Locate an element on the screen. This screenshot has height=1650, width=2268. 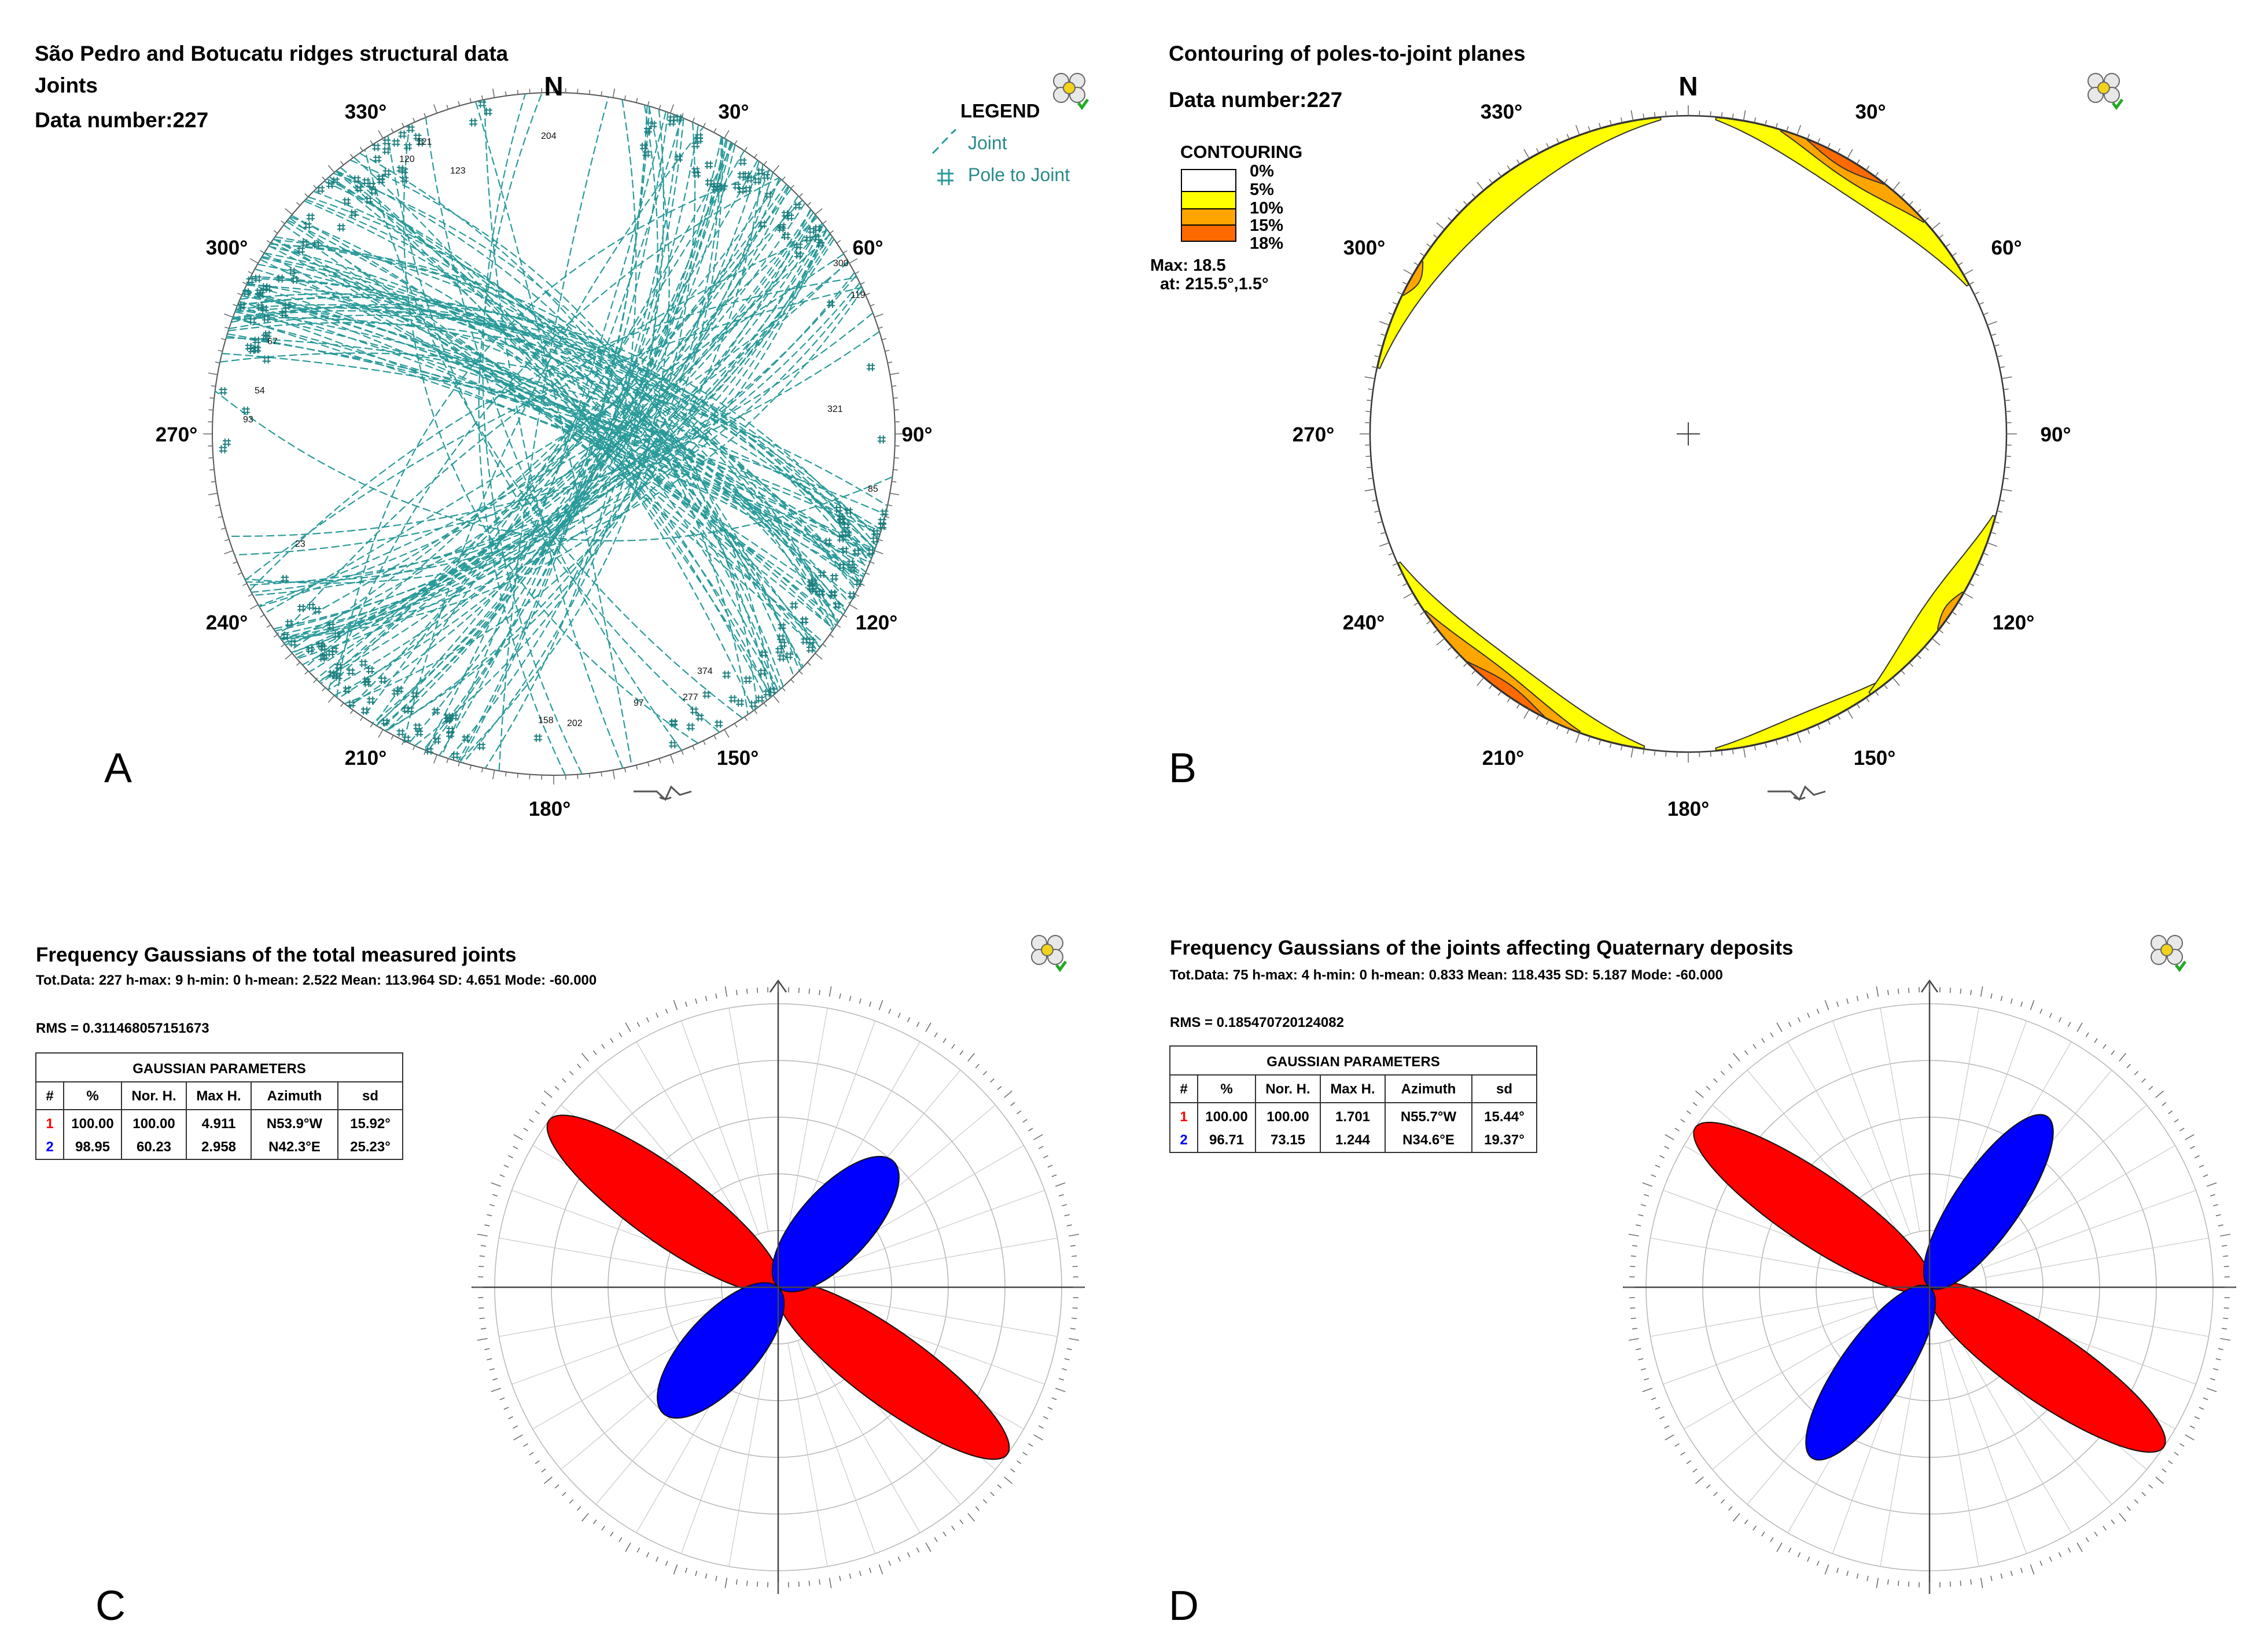
panel-d-rms: RMS = 0.185470720124082 is located at coordinates (1257, 1023).